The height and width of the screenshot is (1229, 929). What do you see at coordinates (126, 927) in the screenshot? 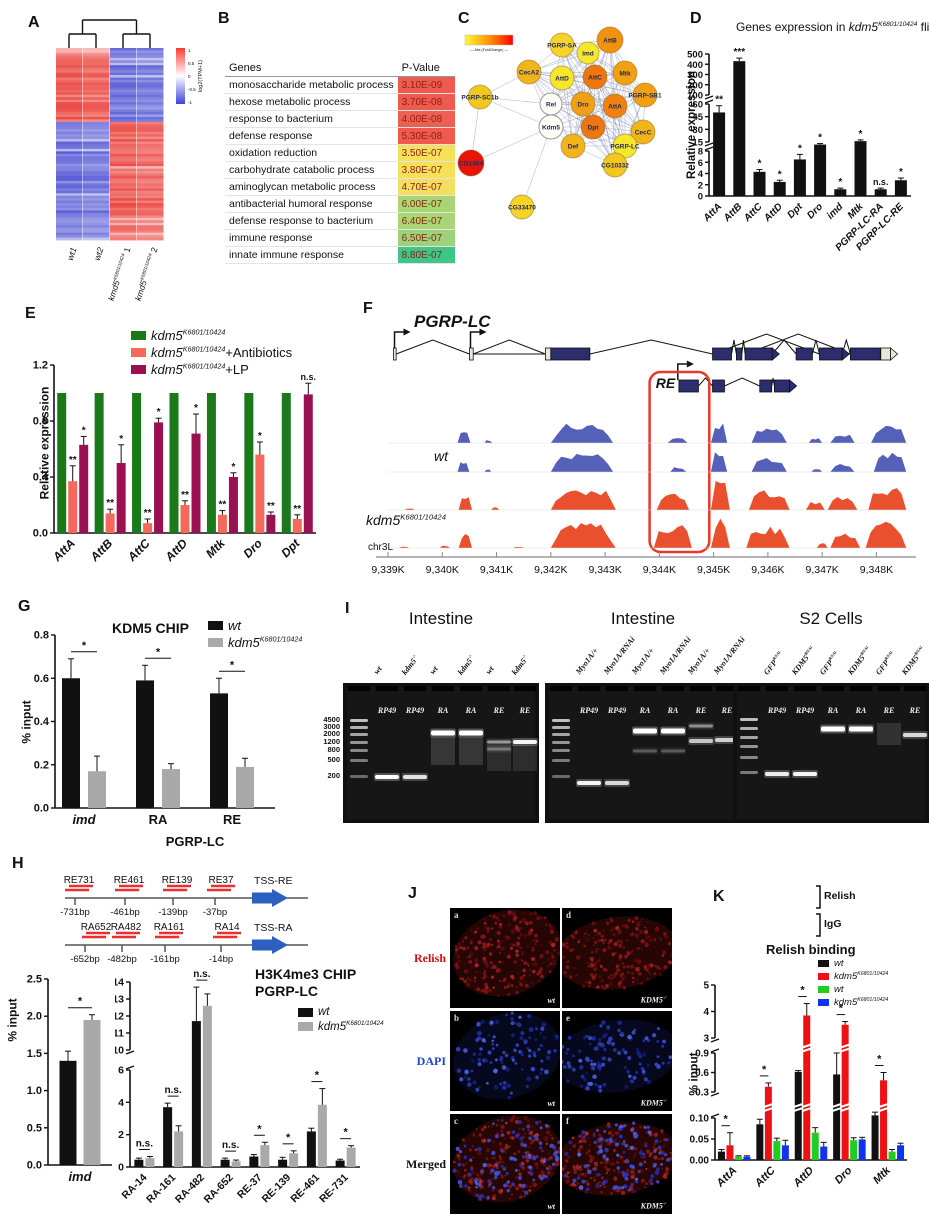
I see `primer-label: RA482` at bounding box center [126, 927].